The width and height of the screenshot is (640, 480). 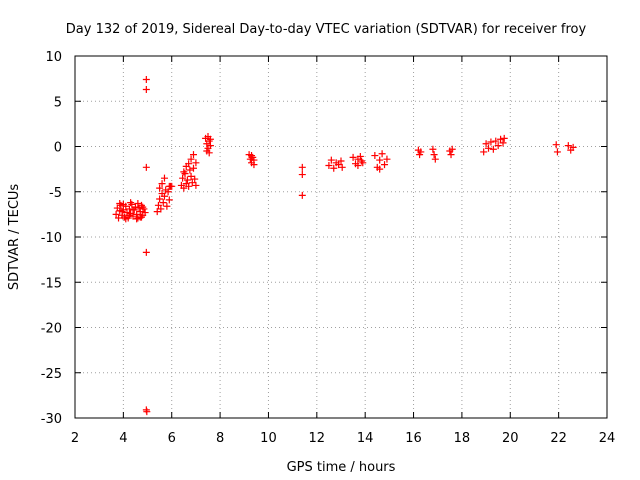 What do you see at coordinates (51, 329) in the screenshot?
I see `y-tick-label: -20` at bounding box center [51, 329].